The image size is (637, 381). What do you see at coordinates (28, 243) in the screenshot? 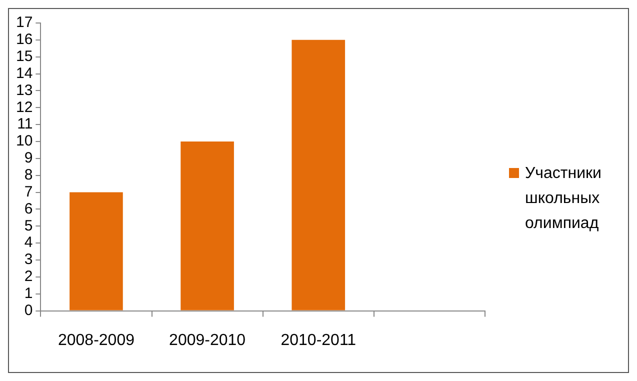
I see `y-tick-label: 4` at bounding box center [28, 243].